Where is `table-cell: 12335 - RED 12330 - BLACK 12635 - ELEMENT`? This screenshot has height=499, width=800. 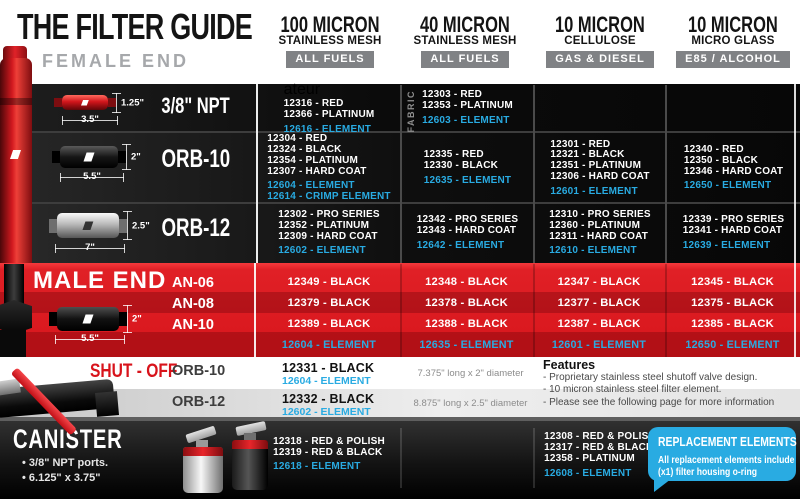
table-cell: 12335 - RED 12330 - BLACK 12635 - ELEMENT is located at coordinates (467, 168).